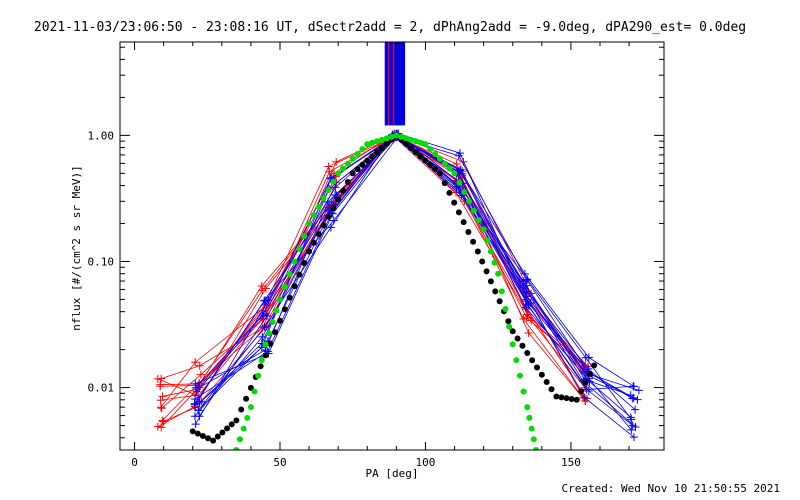 The height and width of the screenshot is (500, 800). Describe the element at coordinates (101, 261) in the screenshot. I see `y-tick-label: 0.10` at that location.